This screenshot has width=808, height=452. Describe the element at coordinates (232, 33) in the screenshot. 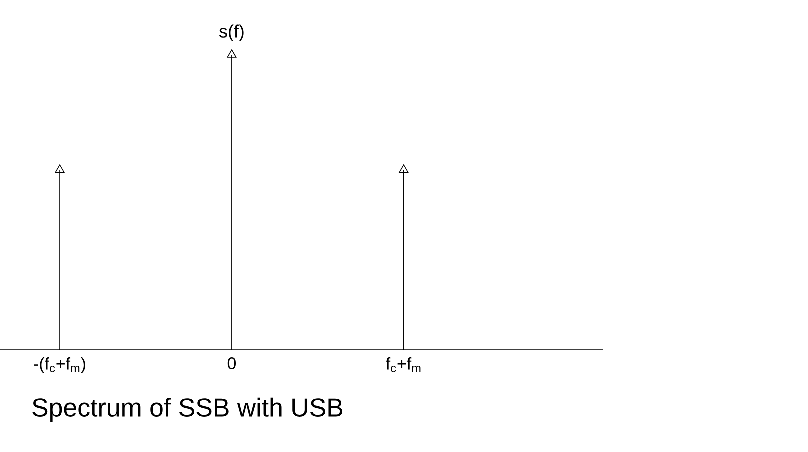

I see `y-axis-title: s(f)` at that location.